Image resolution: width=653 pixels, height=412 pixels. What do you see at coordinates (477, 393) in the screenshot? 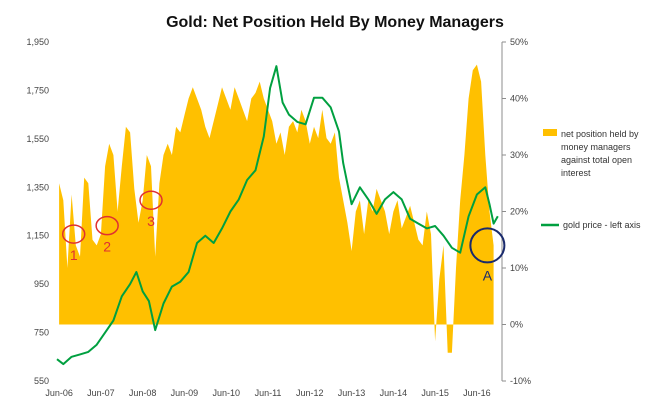
I see `x-tick-label: Jun-16` at bounding box center [477, 393].